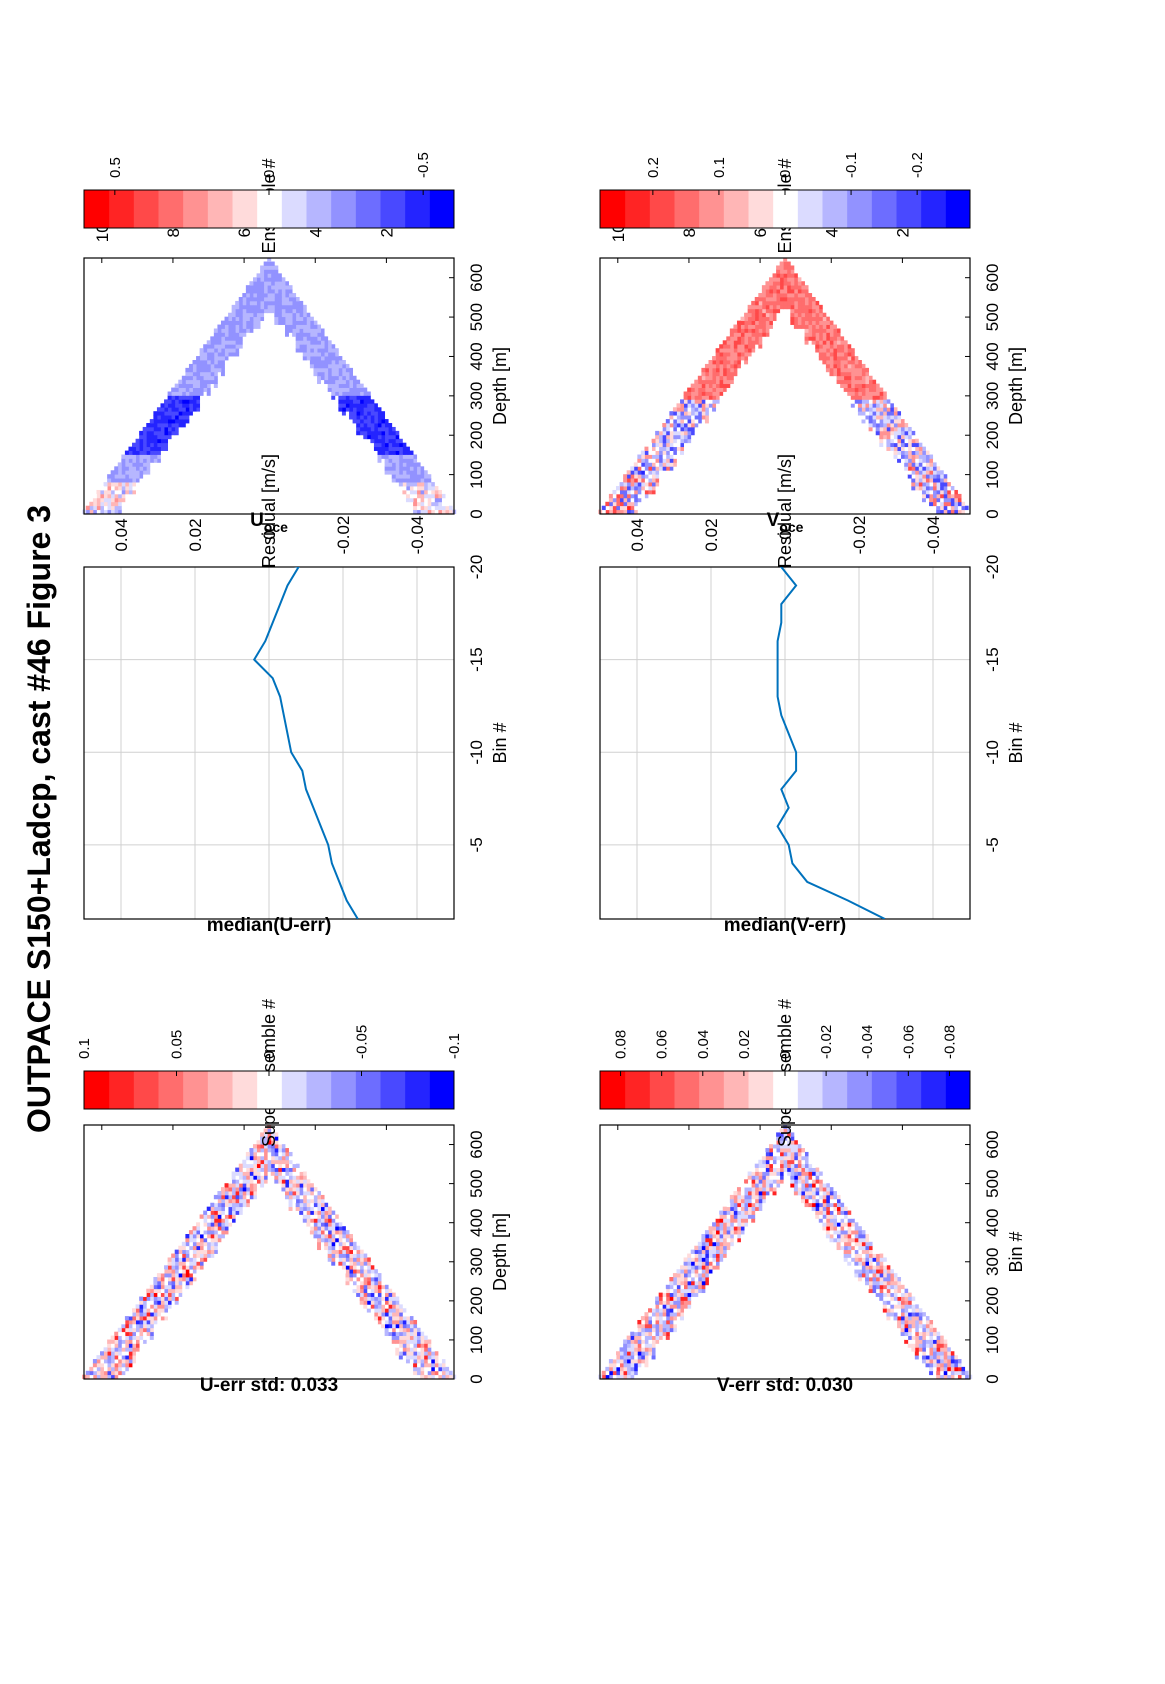 This screenshot has width=1165, height=1684. I want to click on median-v-err-xtick-label: -0.02, so click(859, 535).